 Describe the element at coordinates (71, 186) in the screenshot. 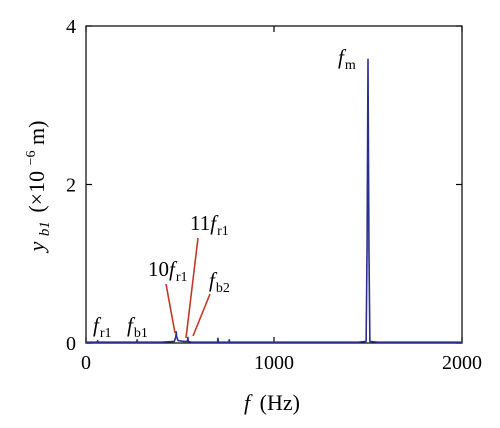

I see `y-tick-label: 2` at that location.